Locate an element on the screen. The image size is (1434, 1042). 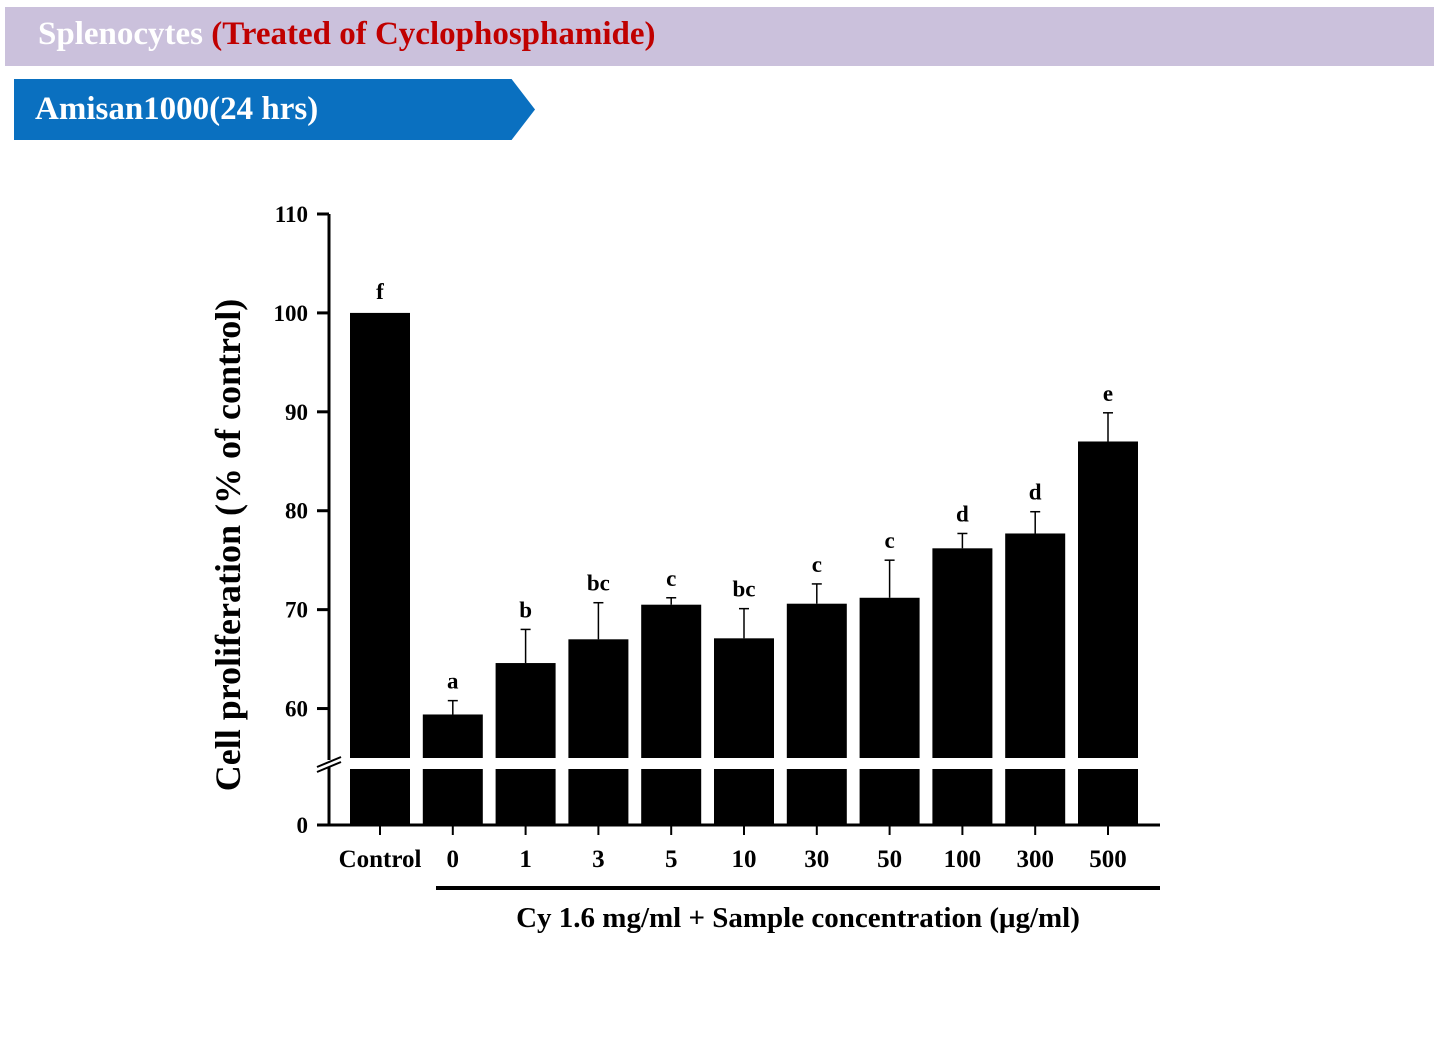
x-tick-label: Control is located at coordinates (380, 859).